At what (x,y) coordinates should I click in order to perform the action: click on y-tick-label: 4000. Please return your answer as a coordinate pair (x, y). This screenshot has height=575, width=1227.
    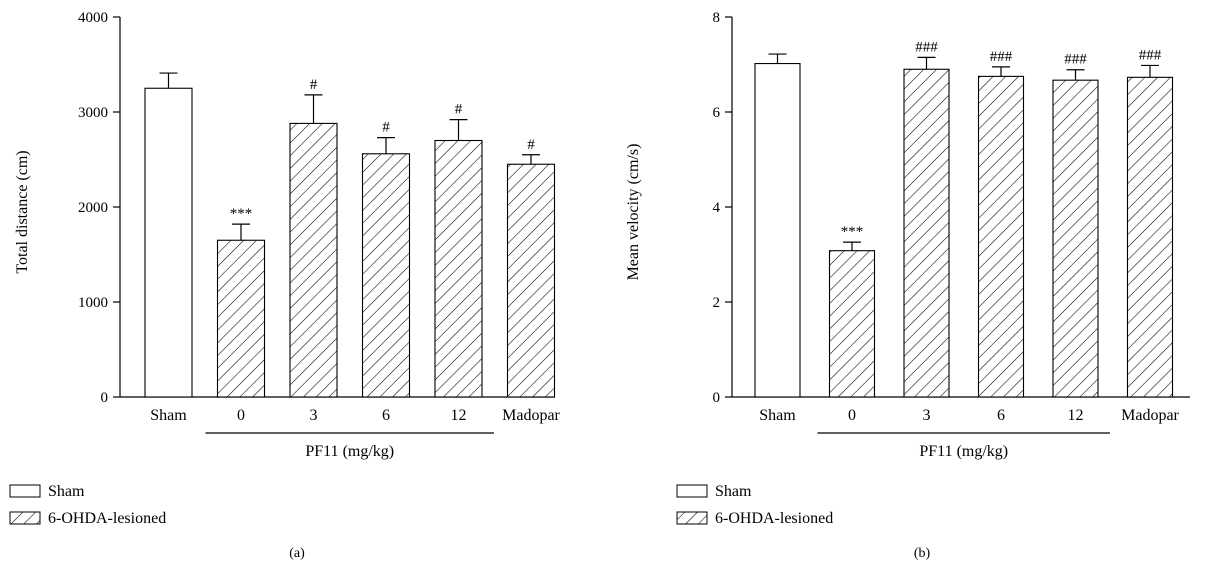
    Looking at the image, I should click on (93, 18).